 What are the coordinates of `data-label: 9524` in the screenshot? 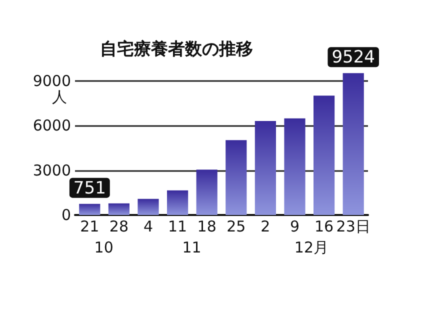 It's located at (353, 58).